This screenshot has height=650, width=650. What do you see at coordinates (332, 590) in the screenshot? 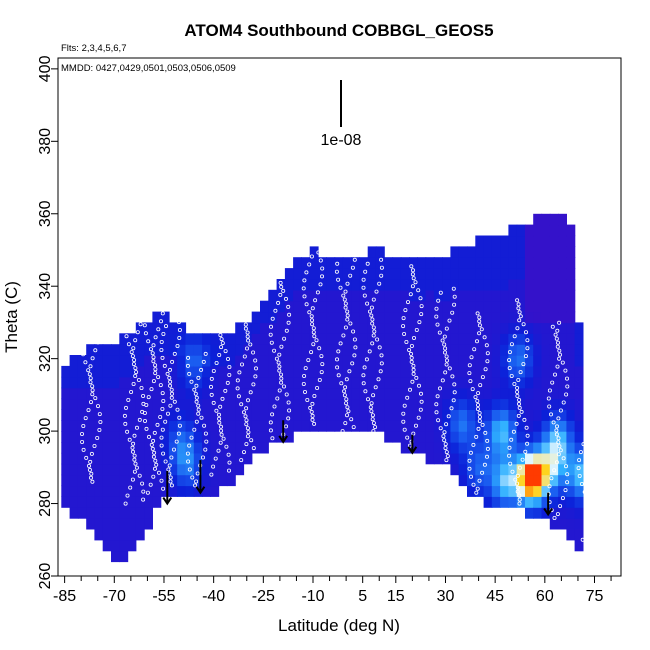
I see `x-axis: -85 -70 -55 -40 -25 -10 5 15 30 45 60 75` at bounding box center [332, 590].